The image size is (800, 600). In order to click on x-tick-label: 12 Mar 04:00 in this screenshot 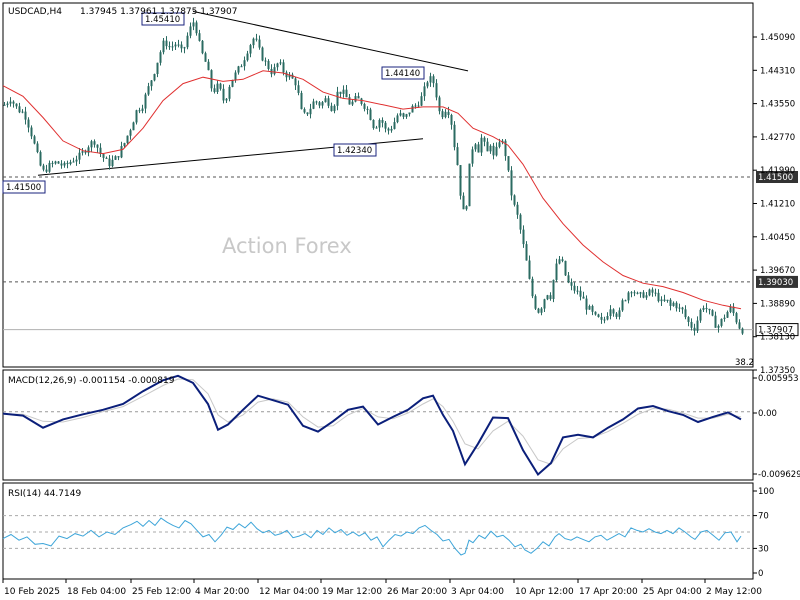, I will do `click(289, 592)`.